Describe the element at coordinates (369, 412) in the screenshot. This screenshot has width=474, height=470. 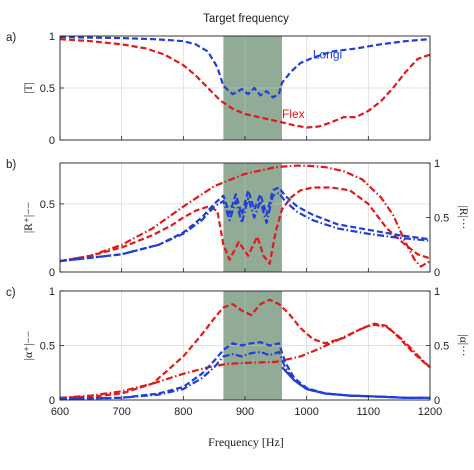
I see `x-tick-label: 1100` at that location.